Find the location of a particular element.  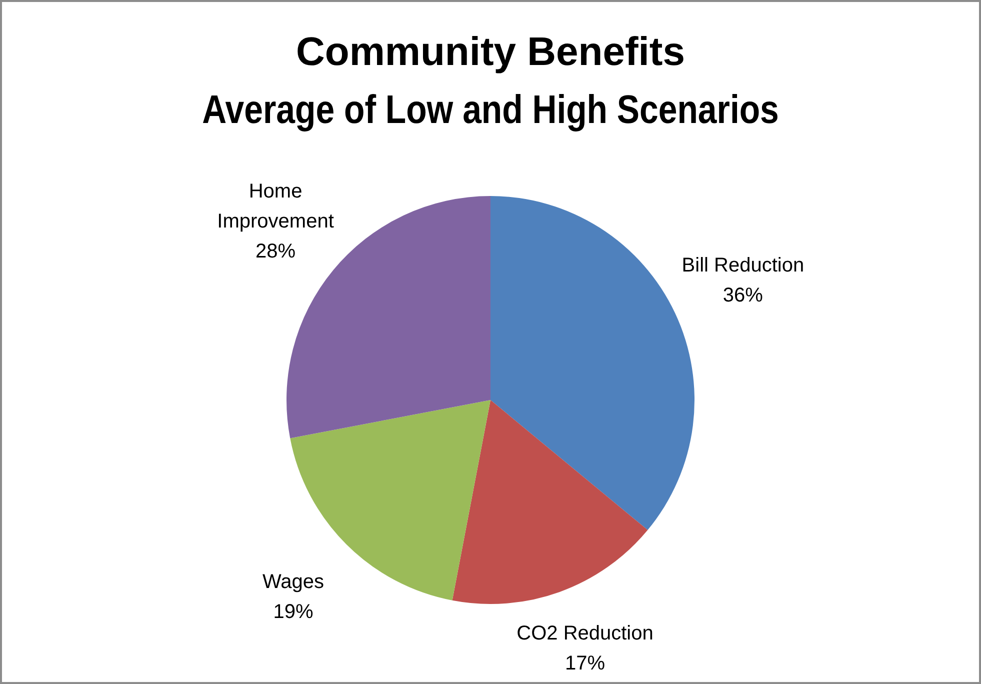

slice-label: Wages is located at coordinates (293, 581).